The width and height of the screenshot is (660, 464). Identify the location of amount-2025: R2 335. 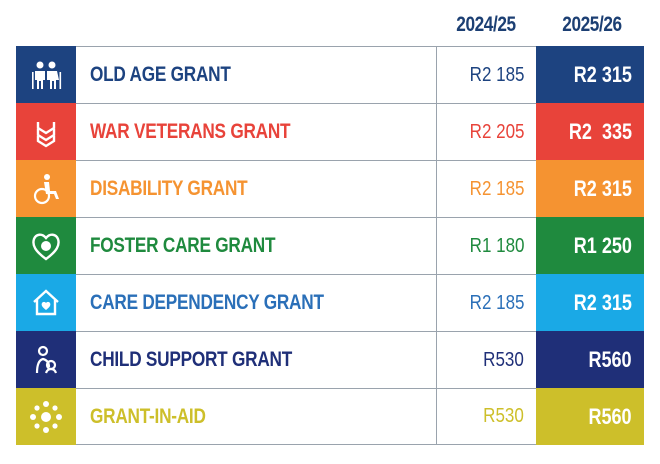
(600, 131).